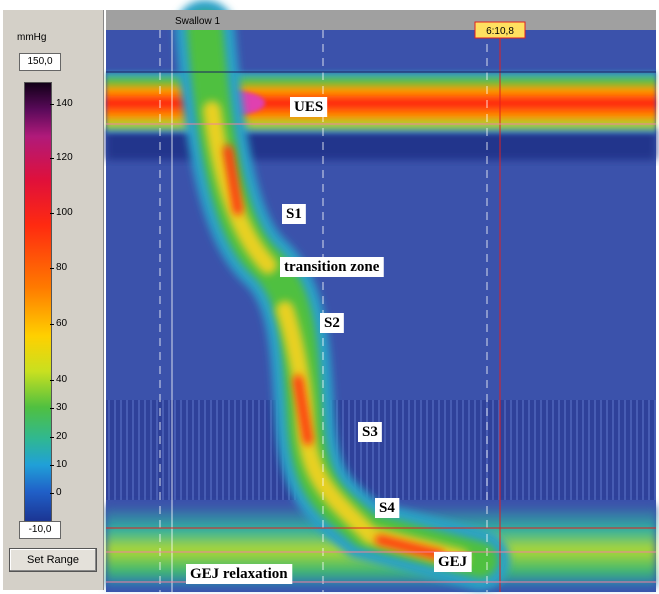 Image resolution: width=659 pixels, height=594 pixels. What do you see at coordinates (53, 560) in the screenshot?
I see `set-range-button: Set Range` at bounding box center [53, 560].